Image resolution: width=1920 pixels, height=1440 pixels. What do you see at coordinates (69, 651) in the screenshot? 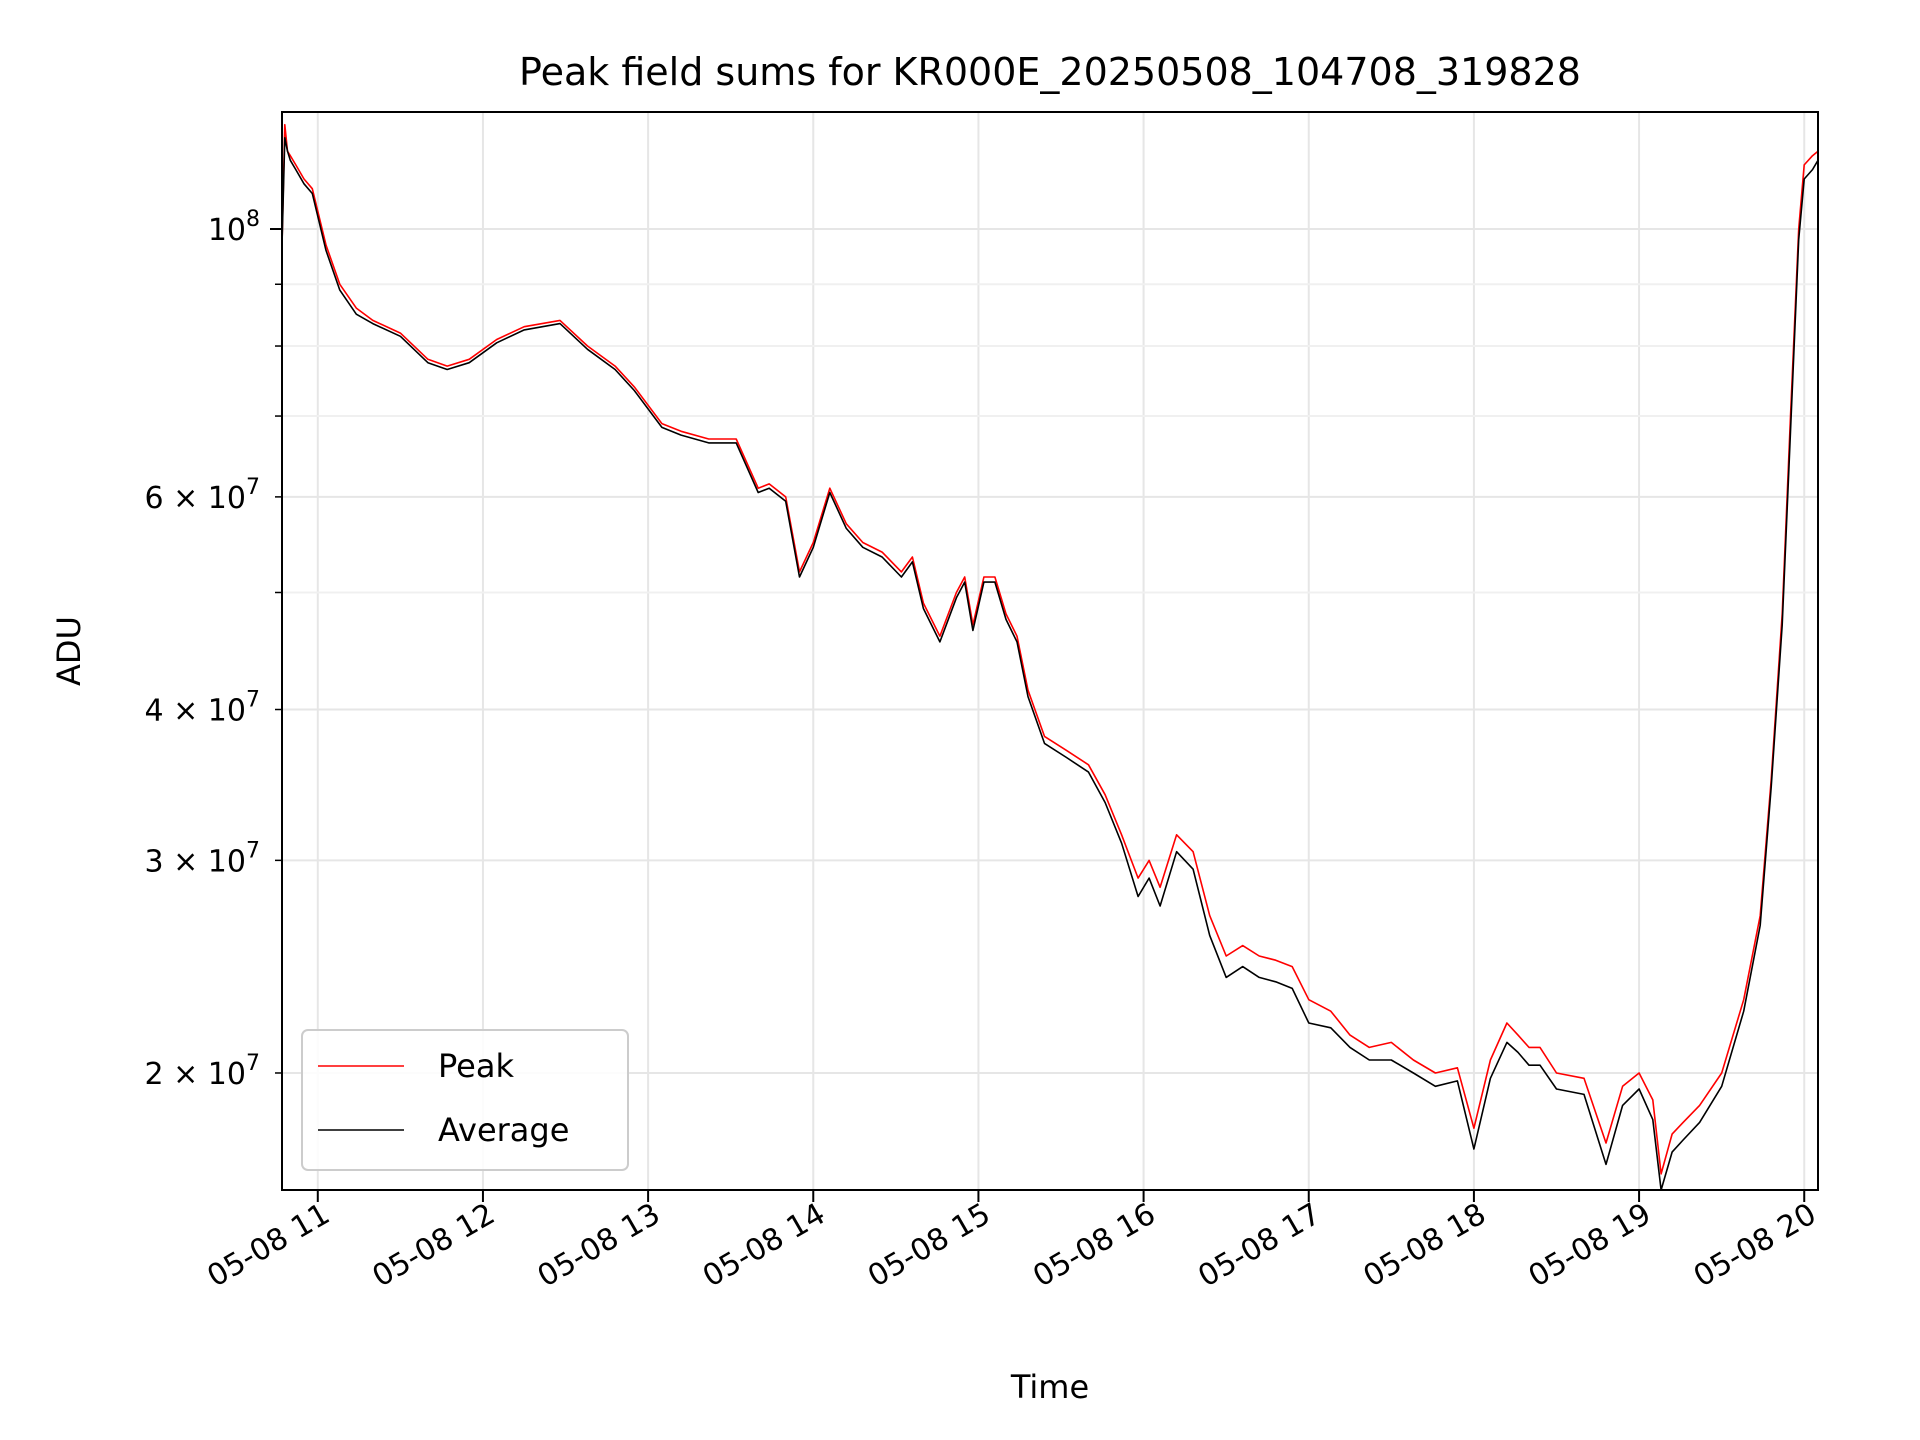
I see `y-axis-label: ADU` at bounding box center [69, 651].